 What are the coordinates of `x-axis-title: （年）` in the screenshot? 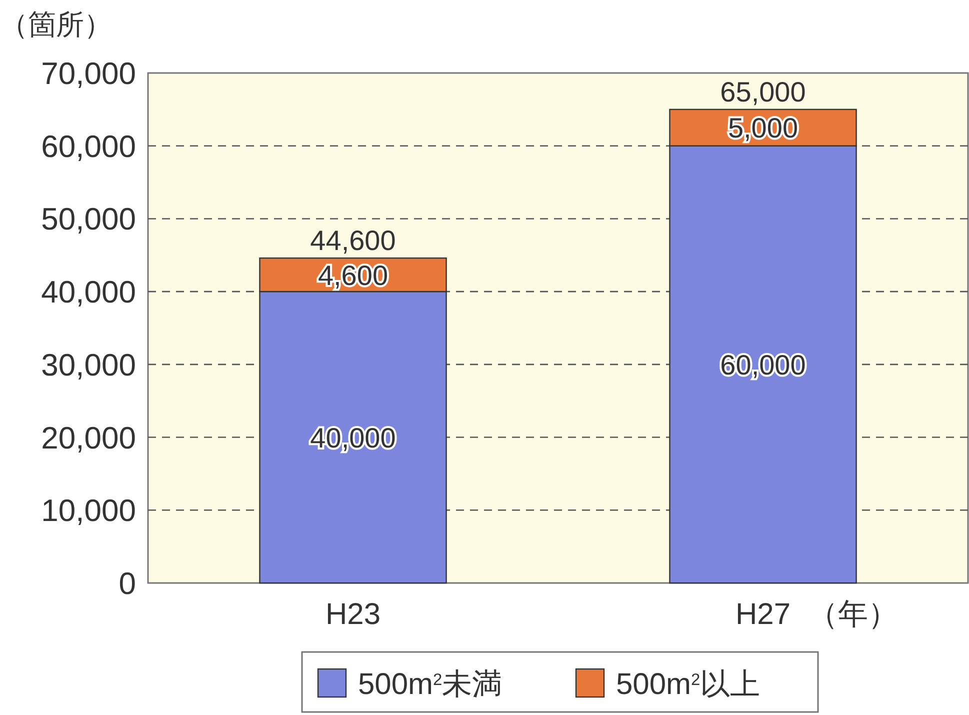 It's located at (853, 614).